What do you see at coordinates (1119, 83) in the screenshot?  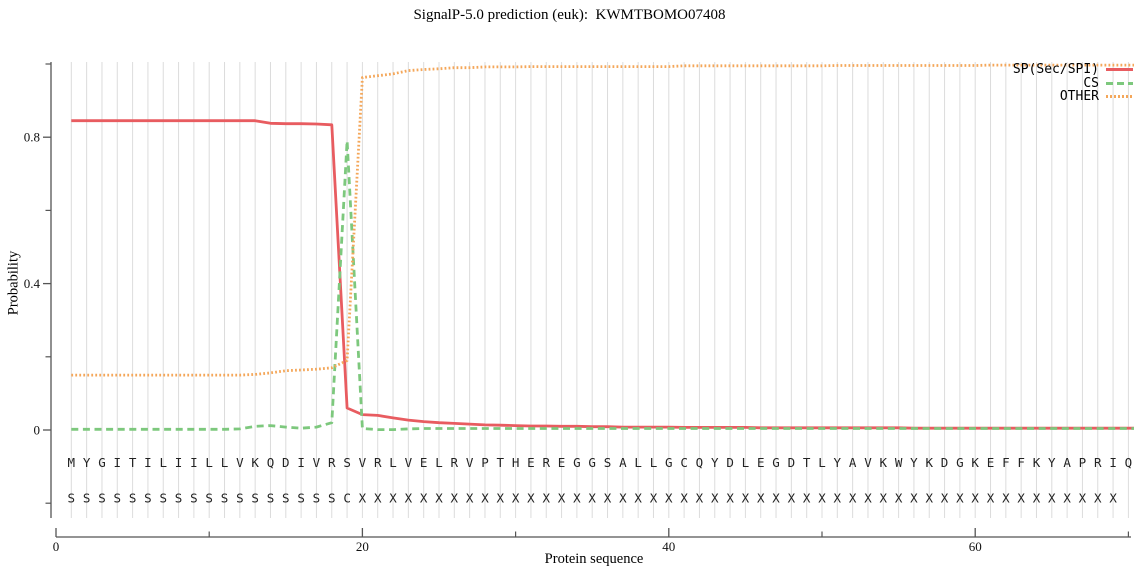 I see `legend-line-sample-cs` at bounding box center [1119, 83].